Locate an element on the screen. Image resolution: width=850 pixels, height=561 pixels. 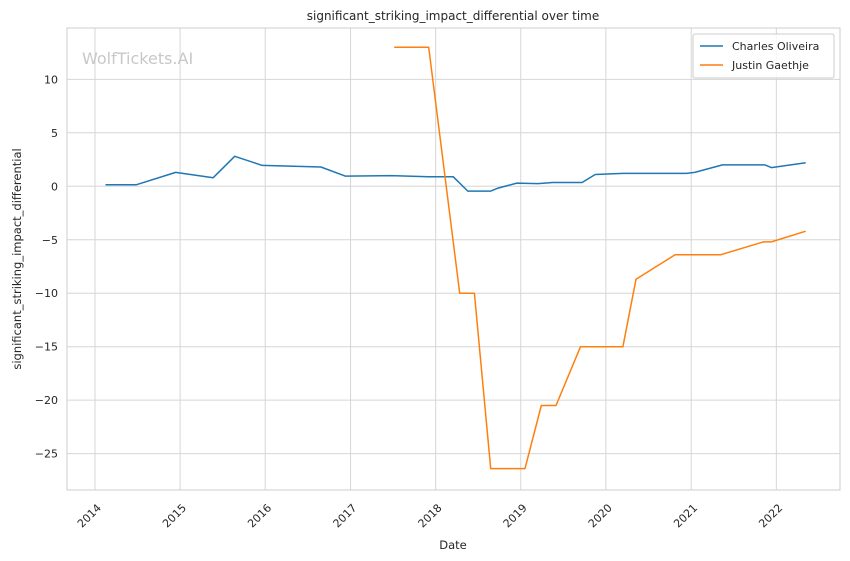
legend-label: Charles Oliveira is located at coordinates (775, 46).